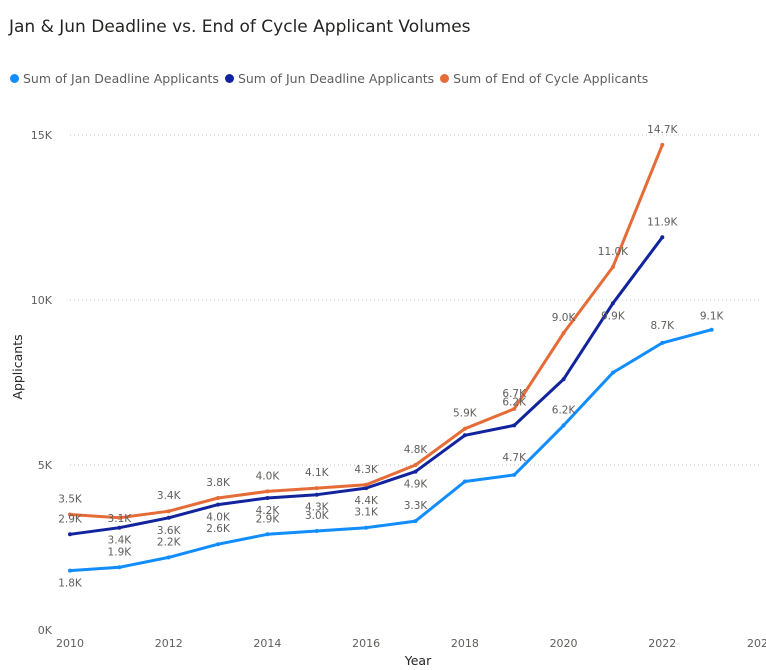 The height and width of the screenshot is (670, 766). I want to click on y-tick-label: 0K, so click(45, 630).